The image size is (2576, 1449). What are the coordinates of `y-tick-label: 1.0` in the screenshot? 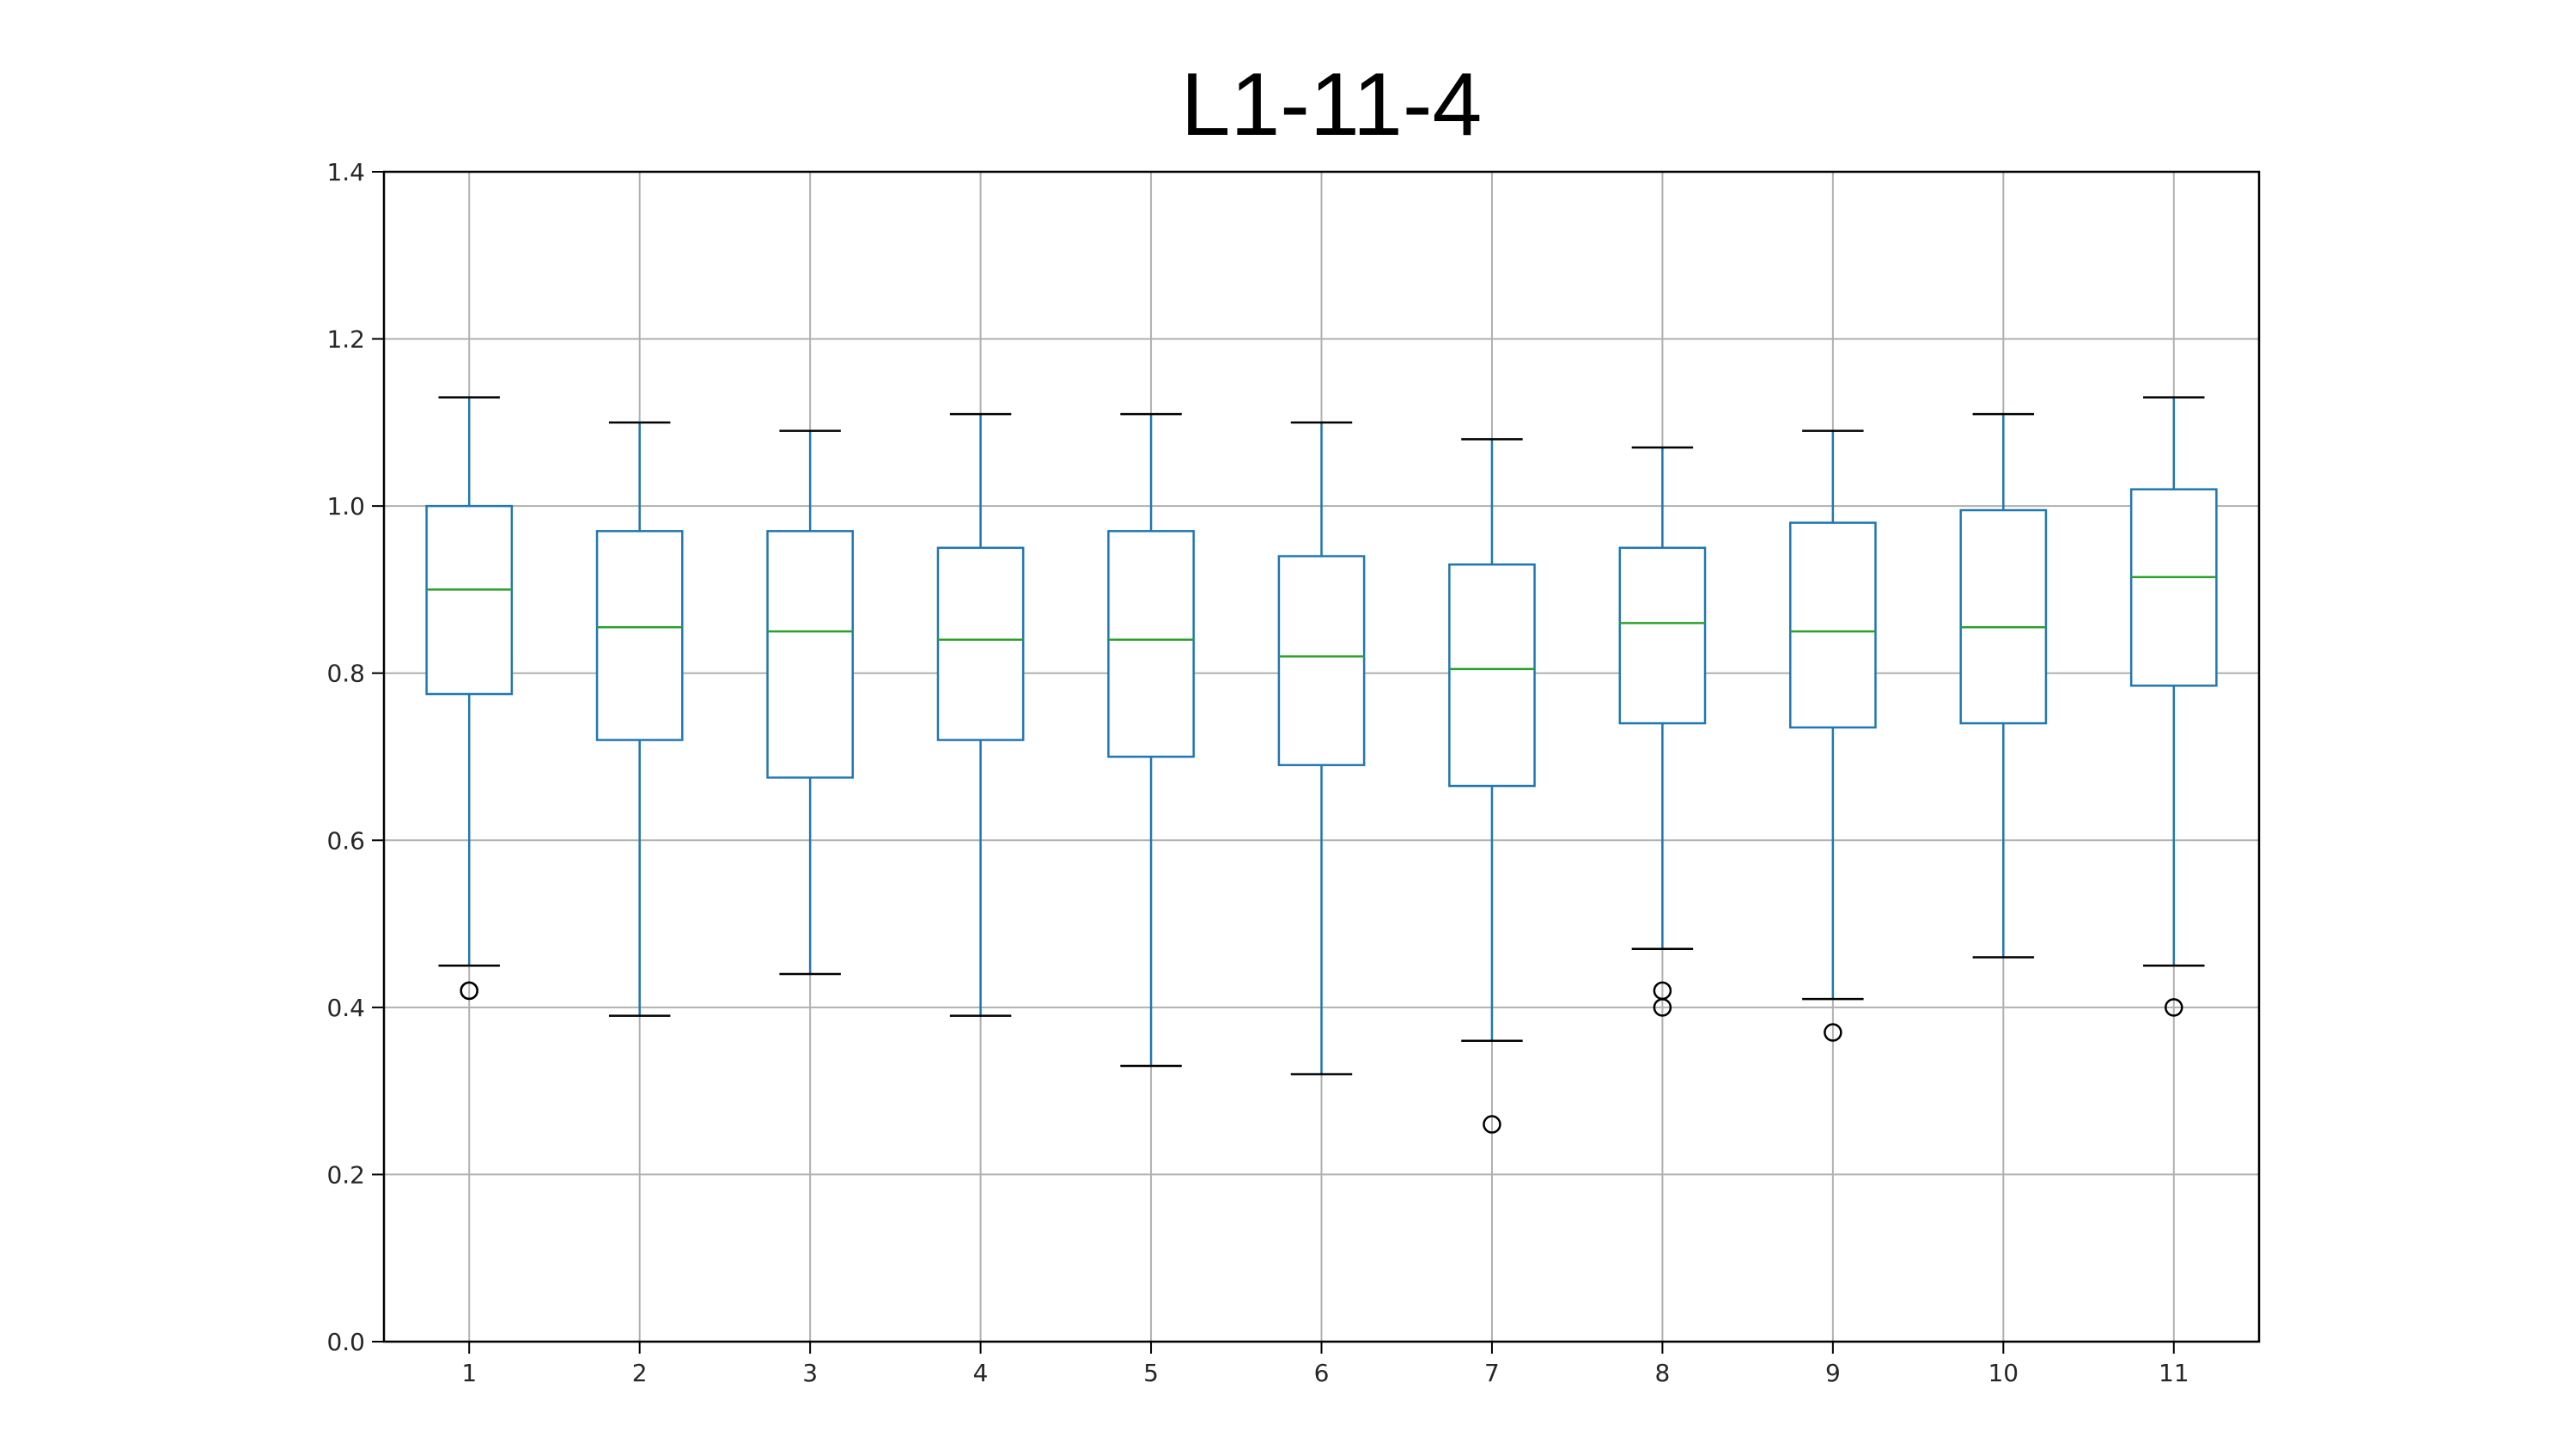 It's located at (345, 506).